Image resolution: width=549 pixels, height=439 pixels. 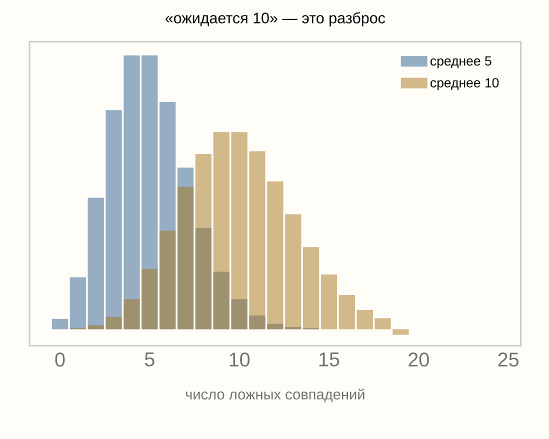 What do you see at coordinates (508, 359) in the screenshot?
I see `x-tick-label: 25` at bounding box center [508, 359].